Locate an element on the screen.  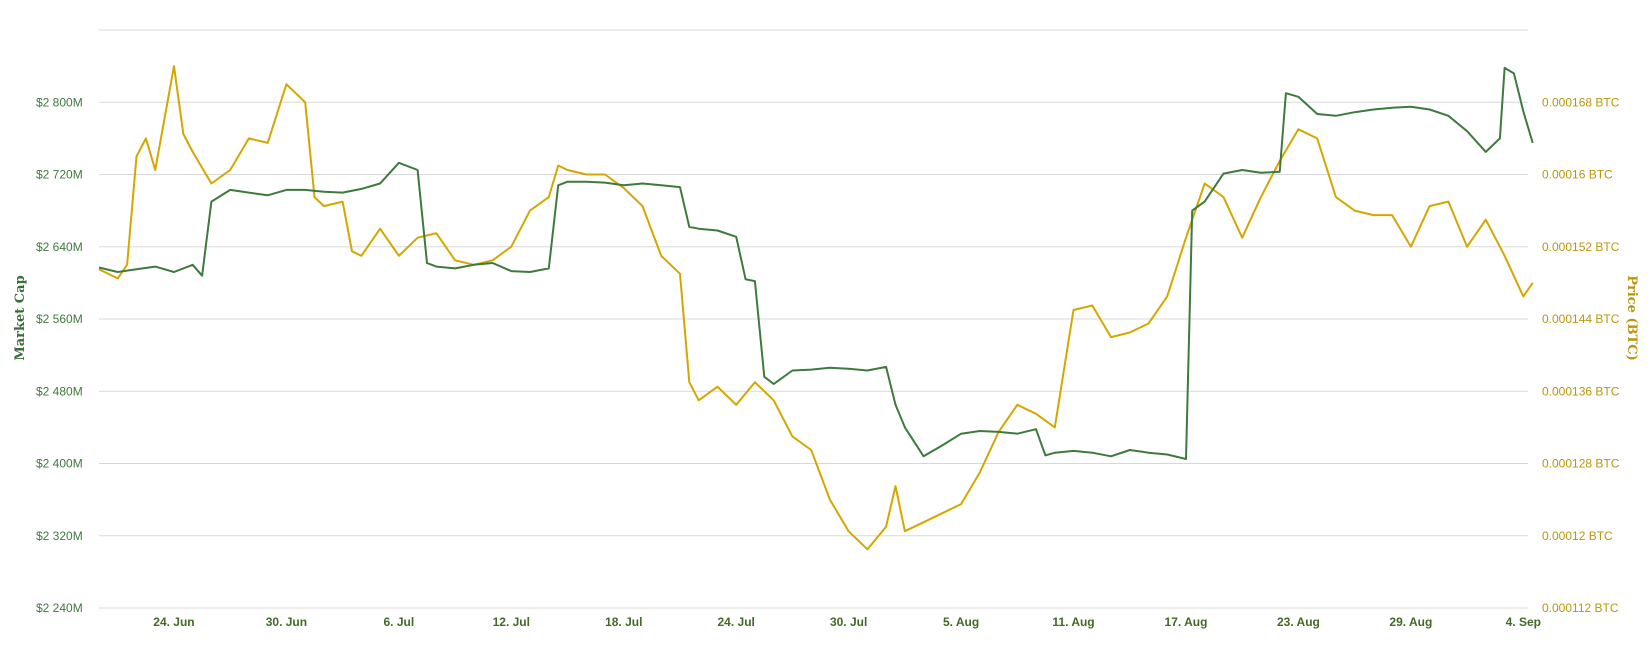
right-tick-label: 0.00012 BTC is located at coordinates (1577, 536).